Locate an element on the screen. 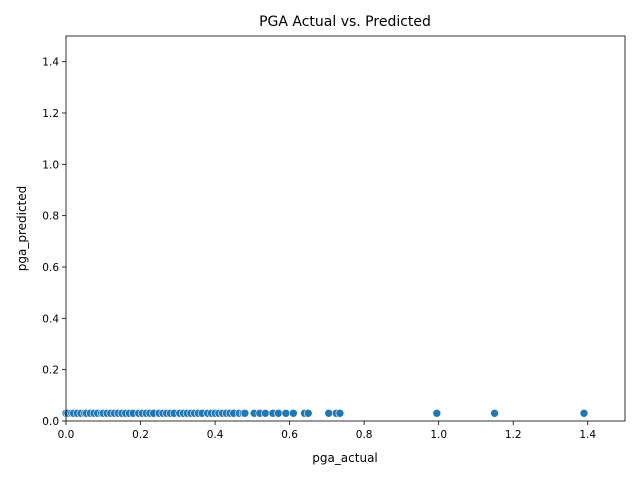 This screenshot has height=484, width=640. x-tick-label: 0.6 is located at coordinates (289, 435).